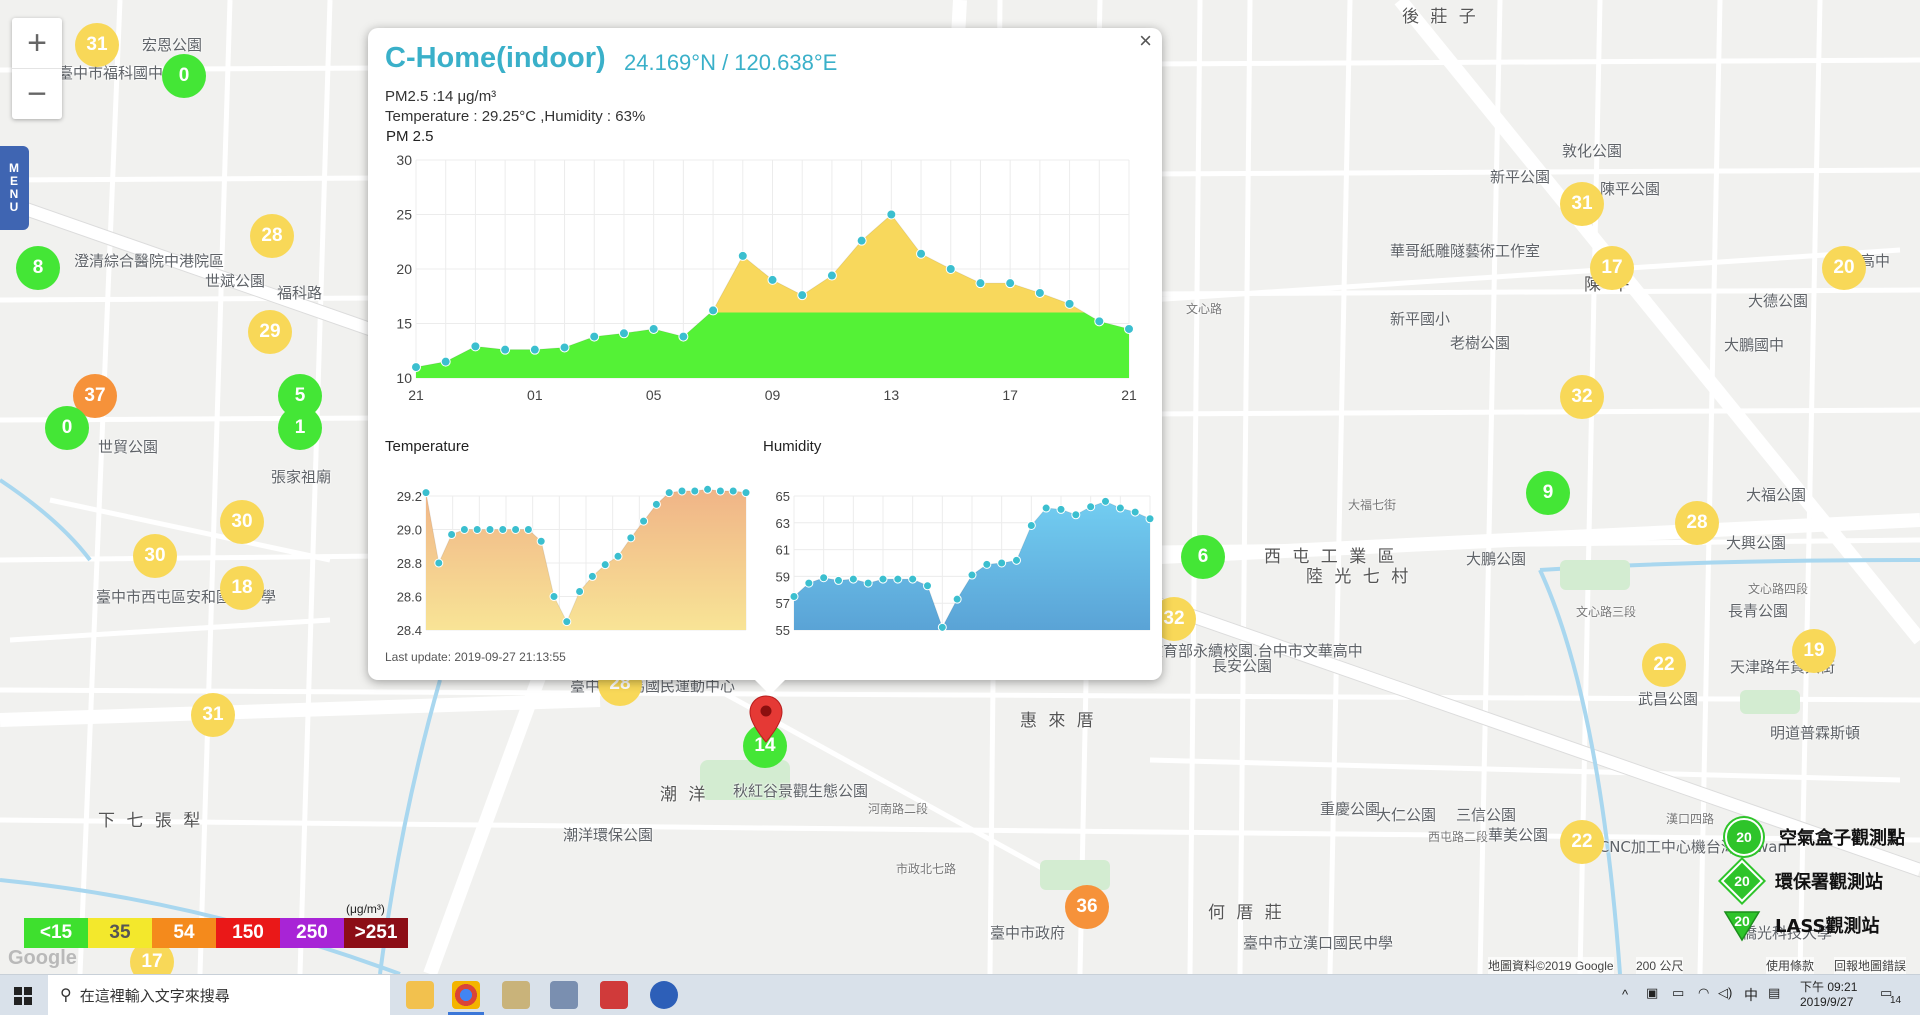 This screenshot has width=1920, height=1015. What do you see at coordinates (766, 719) in the screenshot?
I see `location-pin-icon` at bounding box center [766, 719].